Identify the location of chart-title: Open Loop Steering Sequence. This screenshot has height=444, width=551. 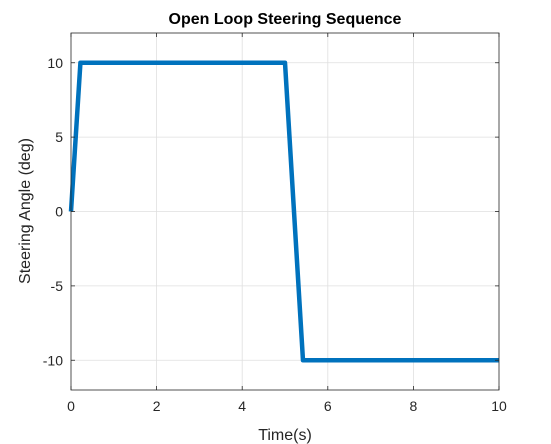
(285, 19).